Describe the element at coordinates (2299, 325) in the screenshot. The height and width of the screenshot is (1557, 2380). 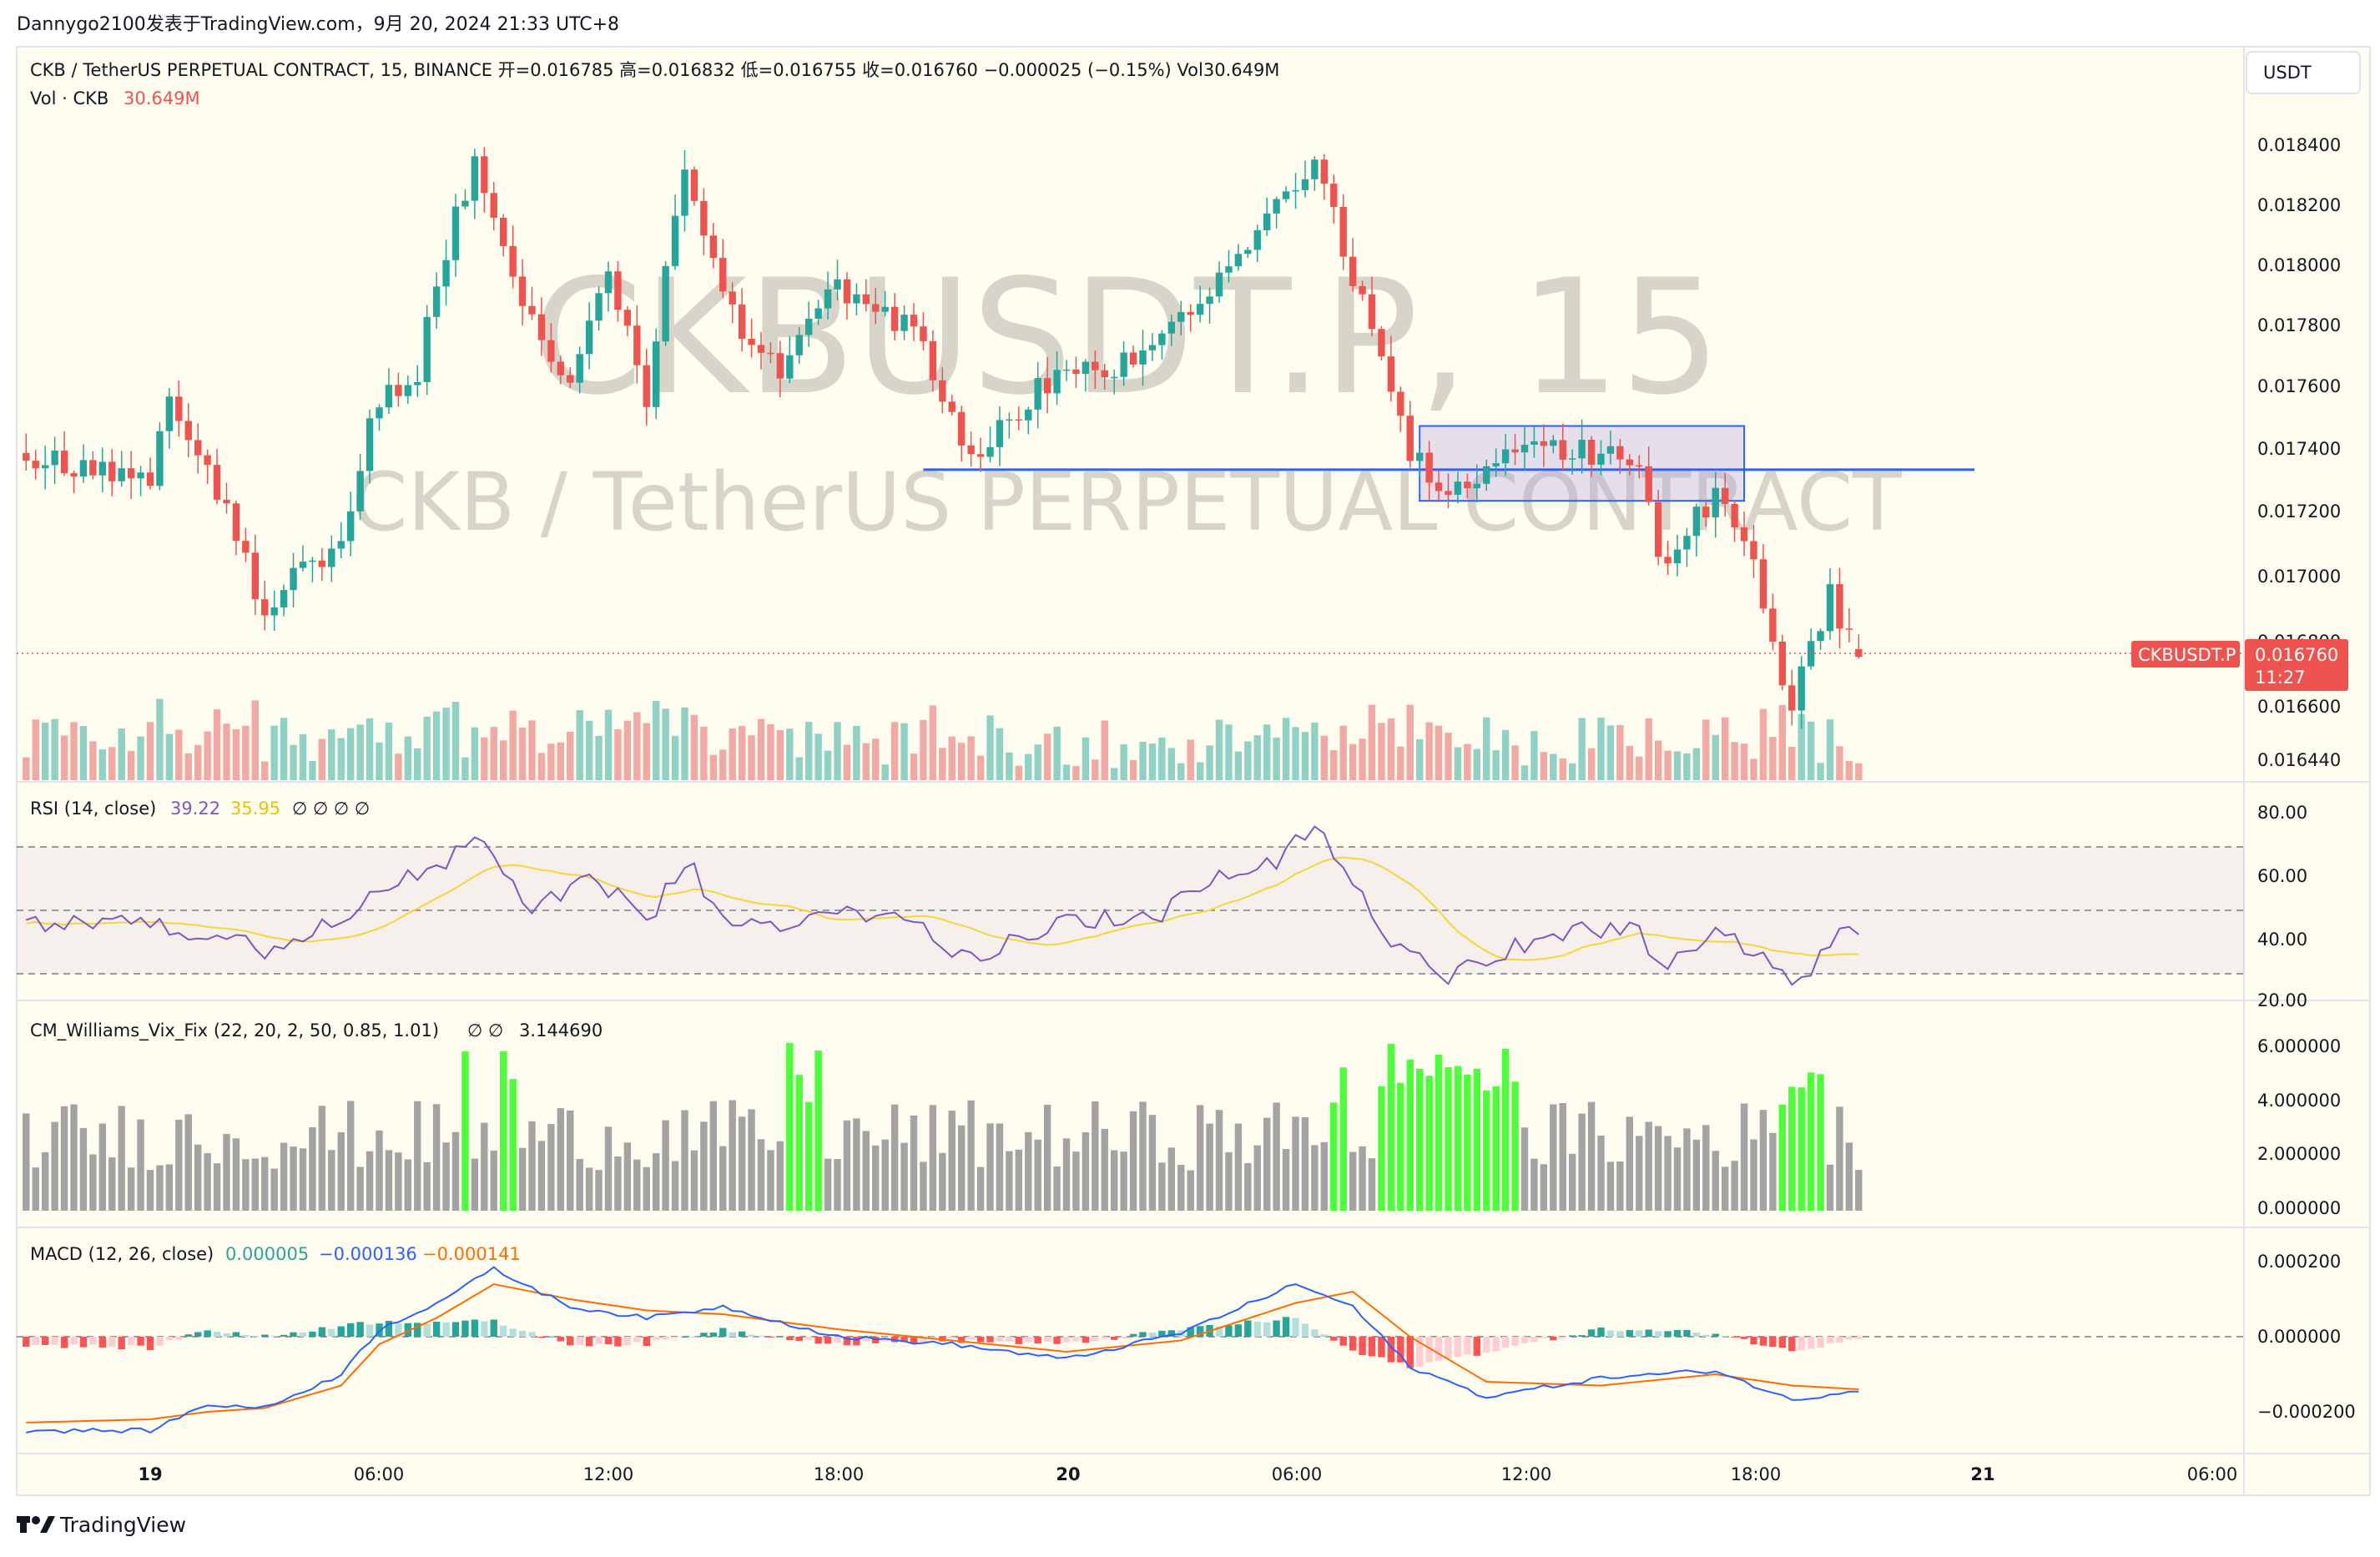
I see `price-tick: 0.017800` at that location.